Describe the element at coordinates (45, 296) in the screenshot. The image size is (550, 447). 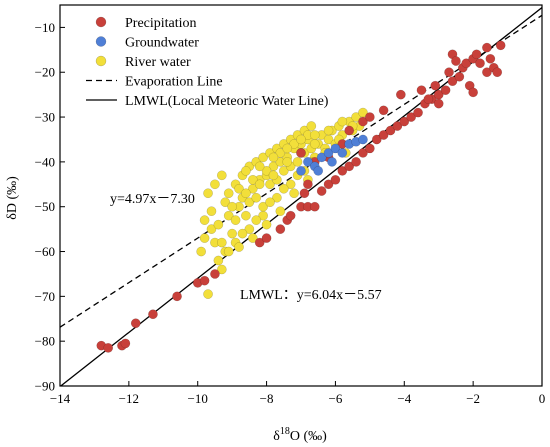
I see `y-tick-label: −70` at that location.